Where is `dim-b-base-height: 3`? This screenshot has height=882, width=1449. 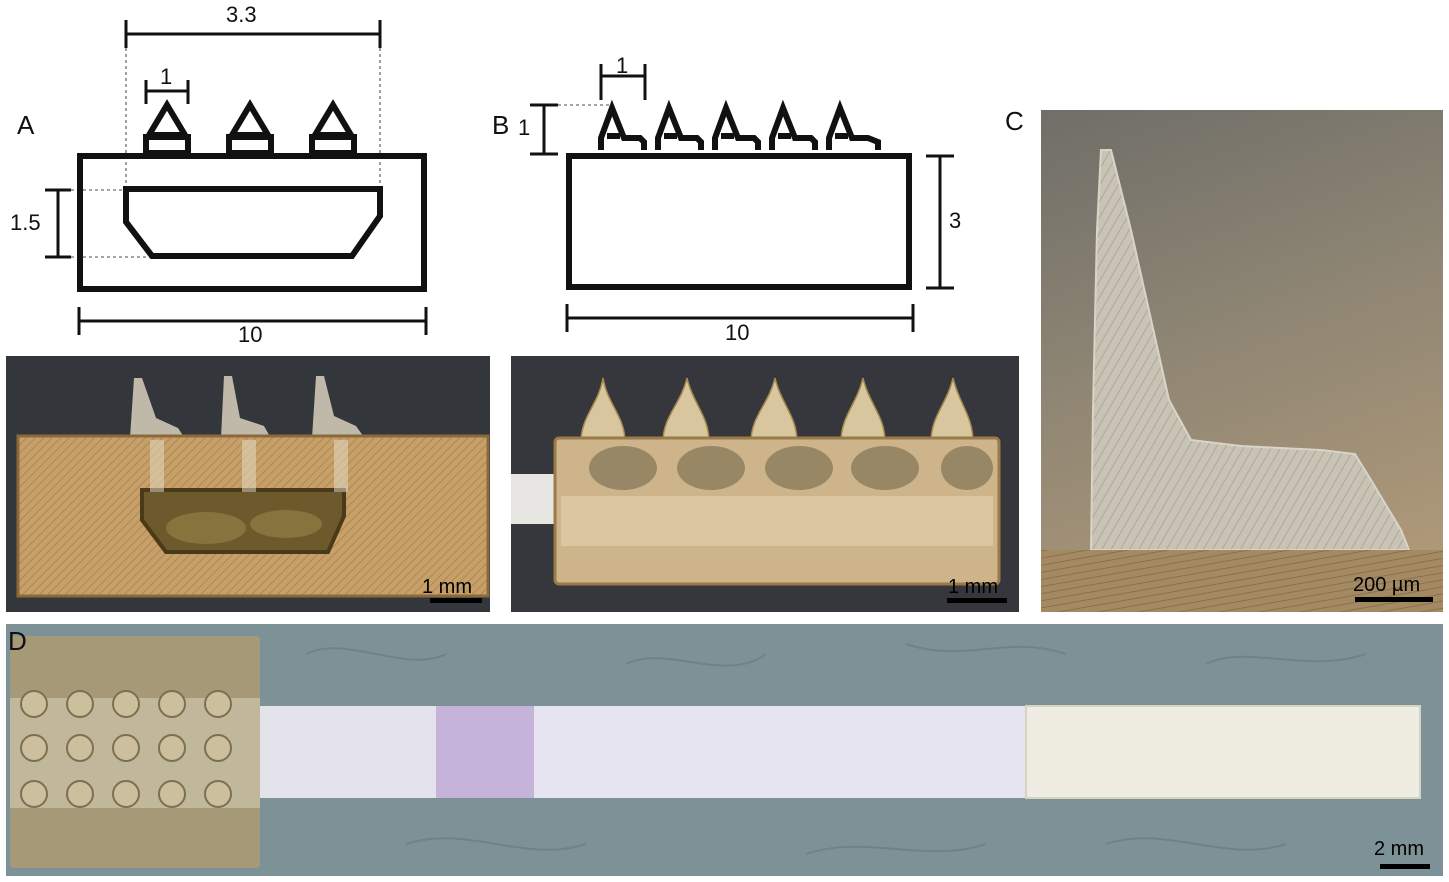 dim-b-base-height: 3 is located at coordinates (955, 220).